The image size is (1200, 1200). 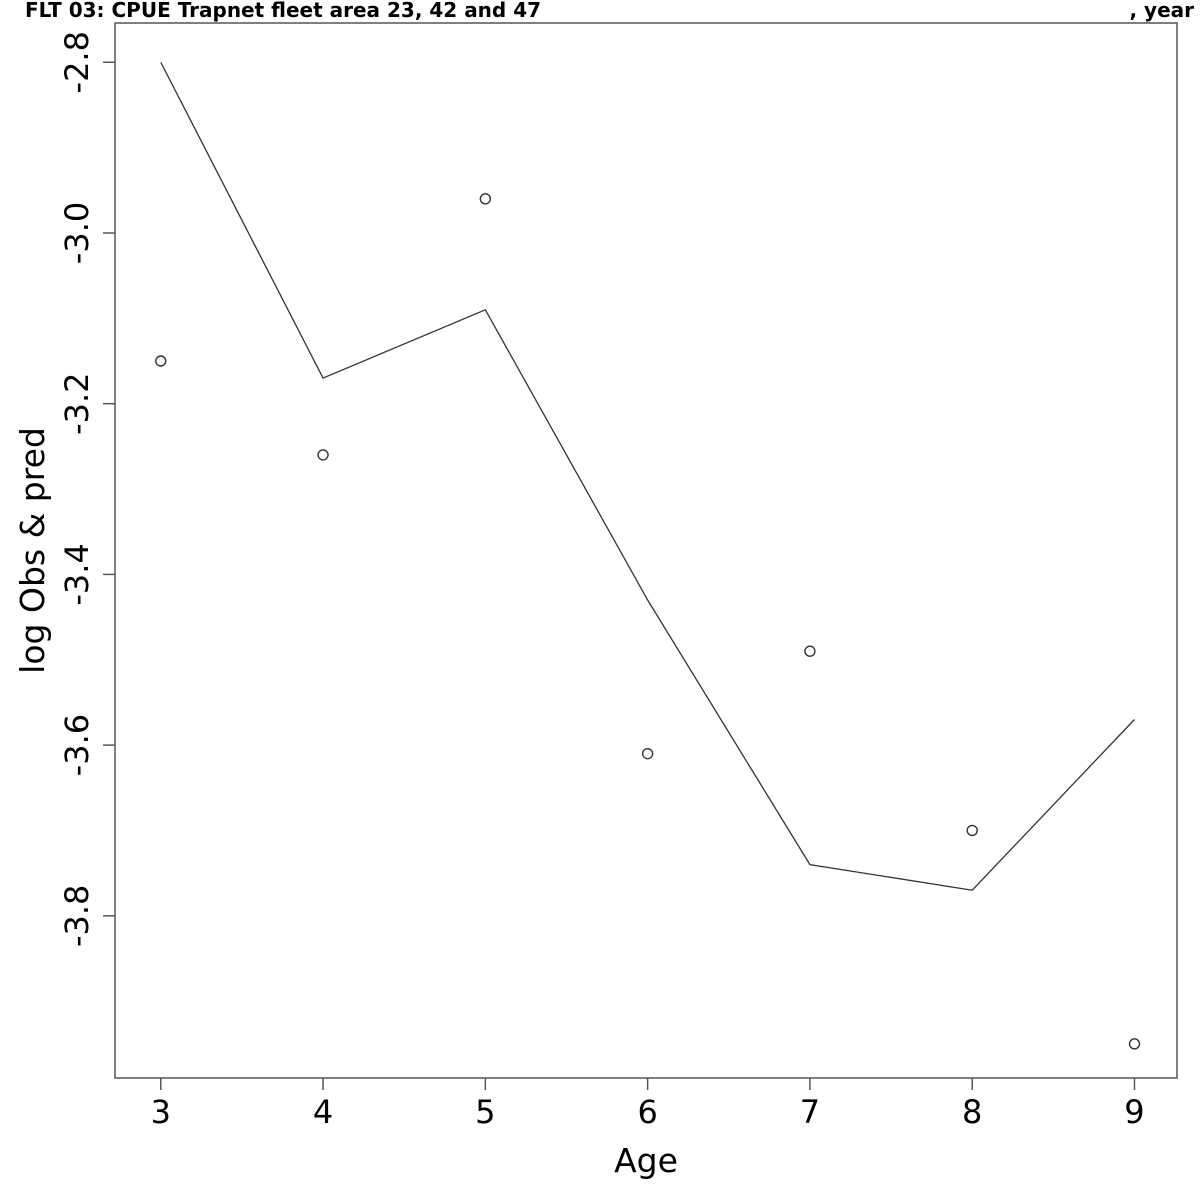 I want to click on x-tick-label: 9, so click(x=1134, y=1112).